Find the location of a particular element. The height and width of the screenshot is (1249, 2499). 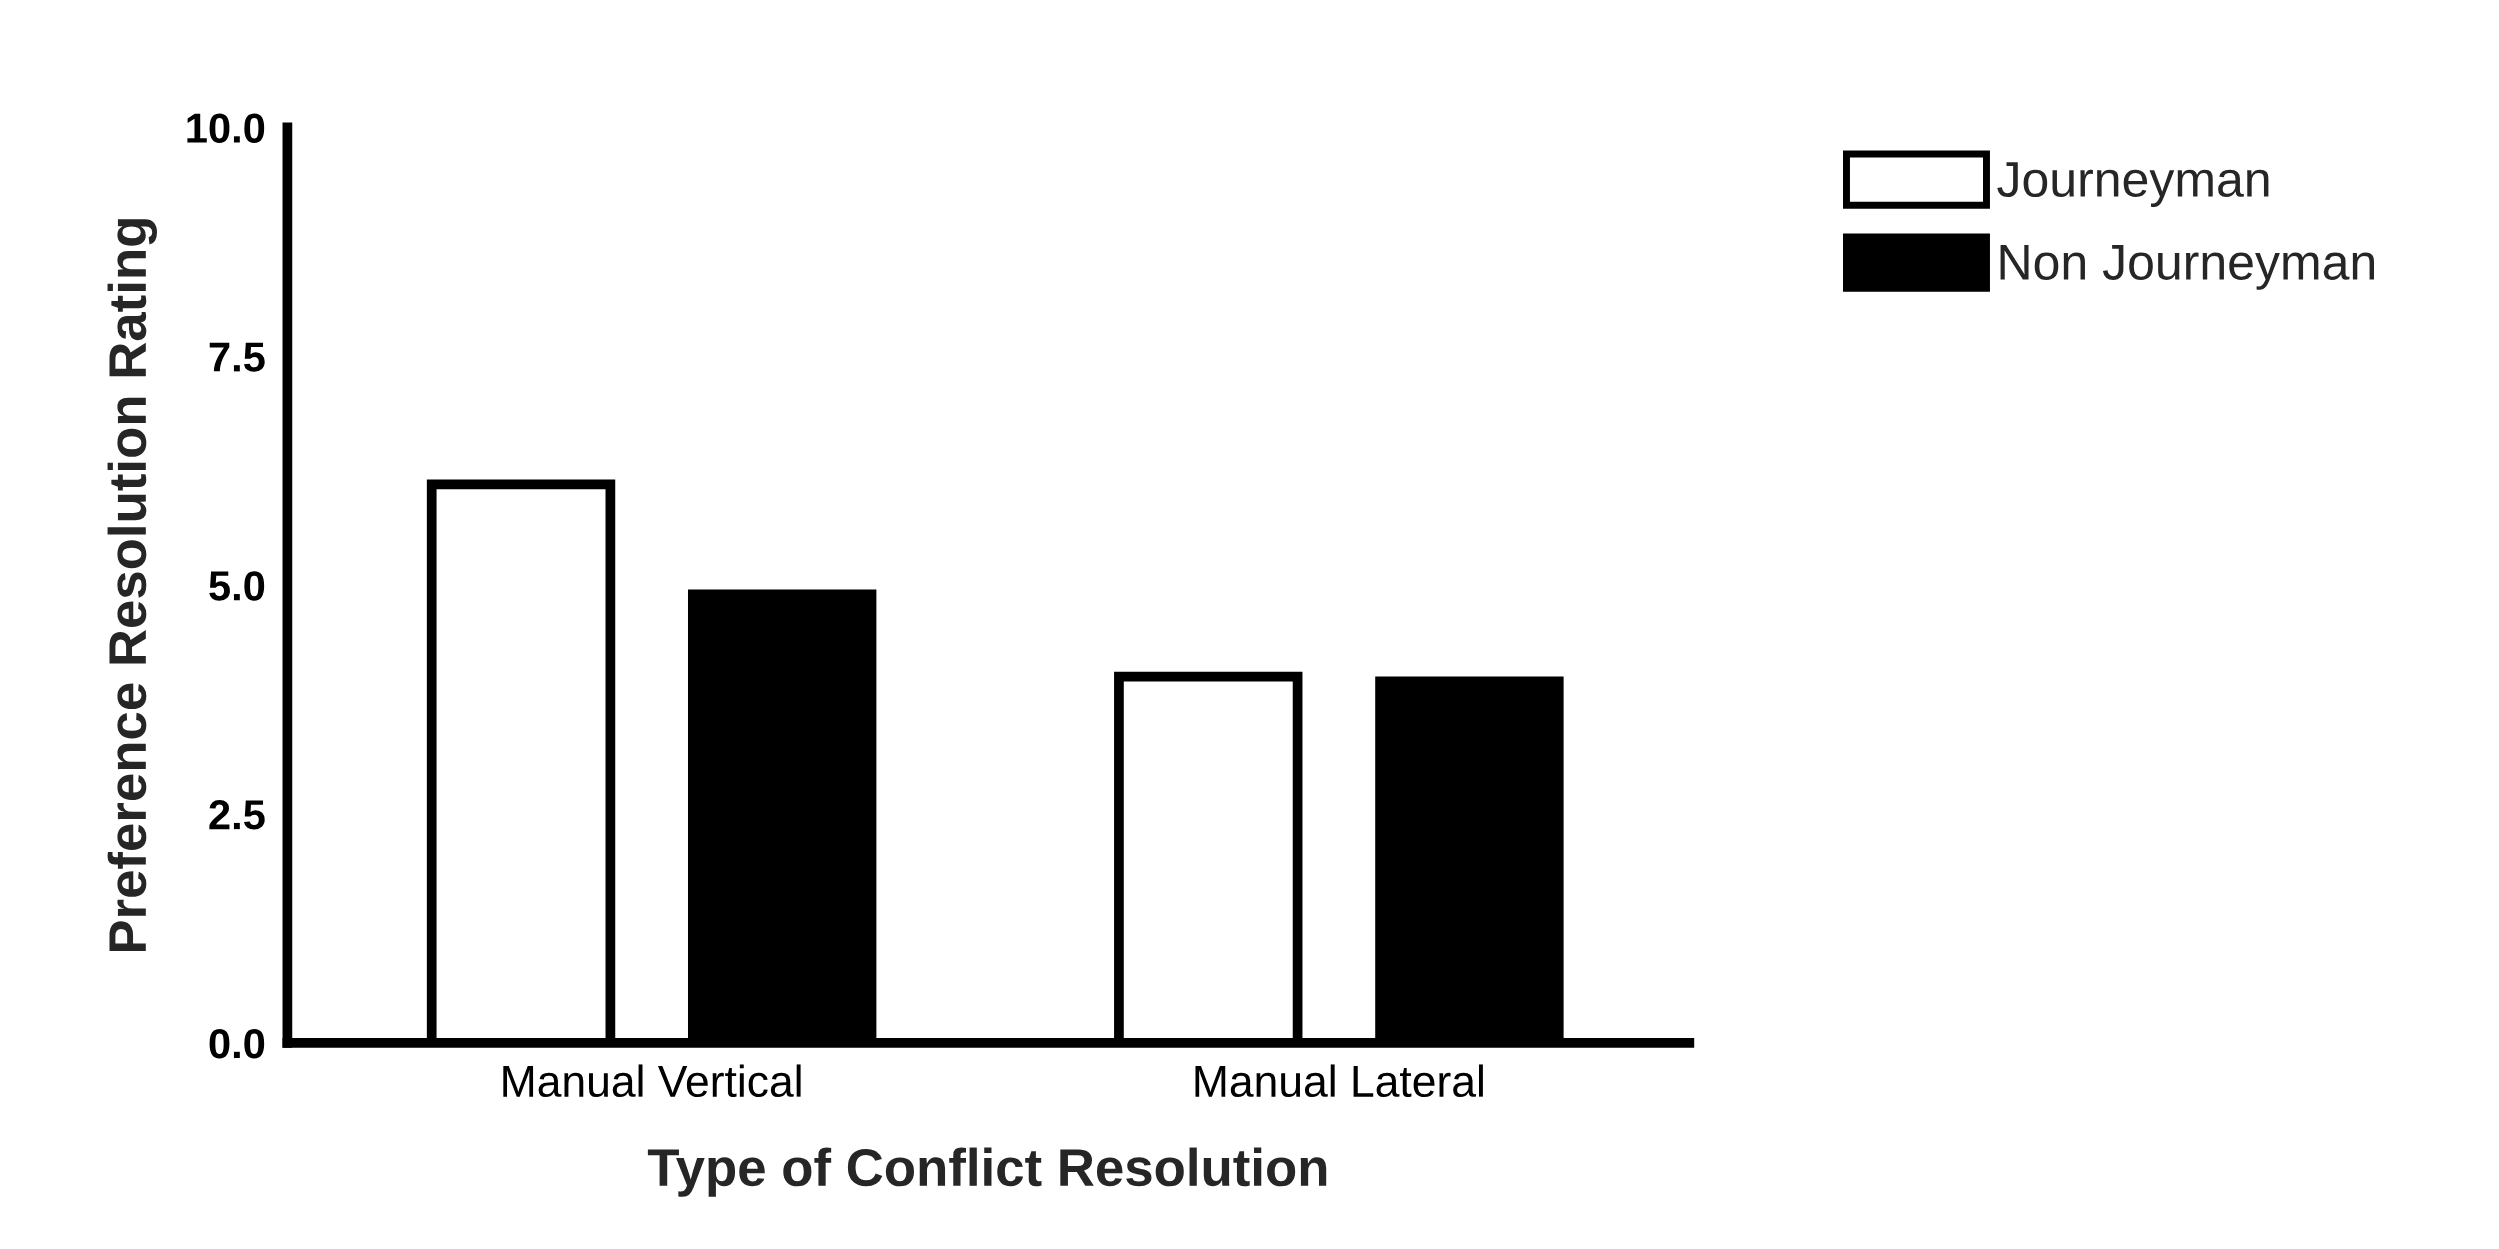

legend-label: Journeyman is located at coordinates (2133, 184).